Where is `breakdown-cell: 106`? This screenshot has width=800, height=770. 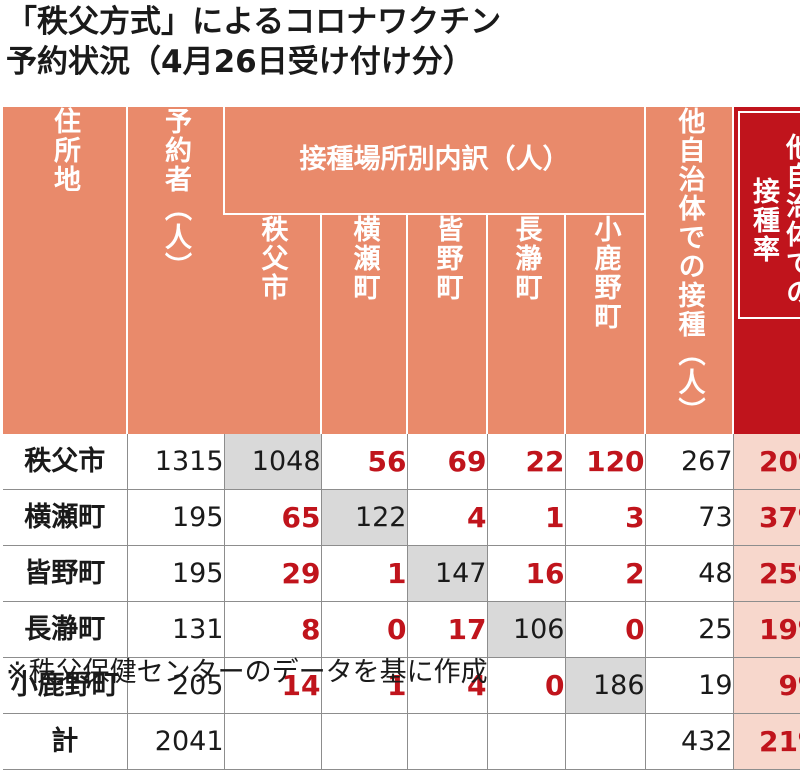
breakdown-cell: 106 is located at coordinates (525, 629).